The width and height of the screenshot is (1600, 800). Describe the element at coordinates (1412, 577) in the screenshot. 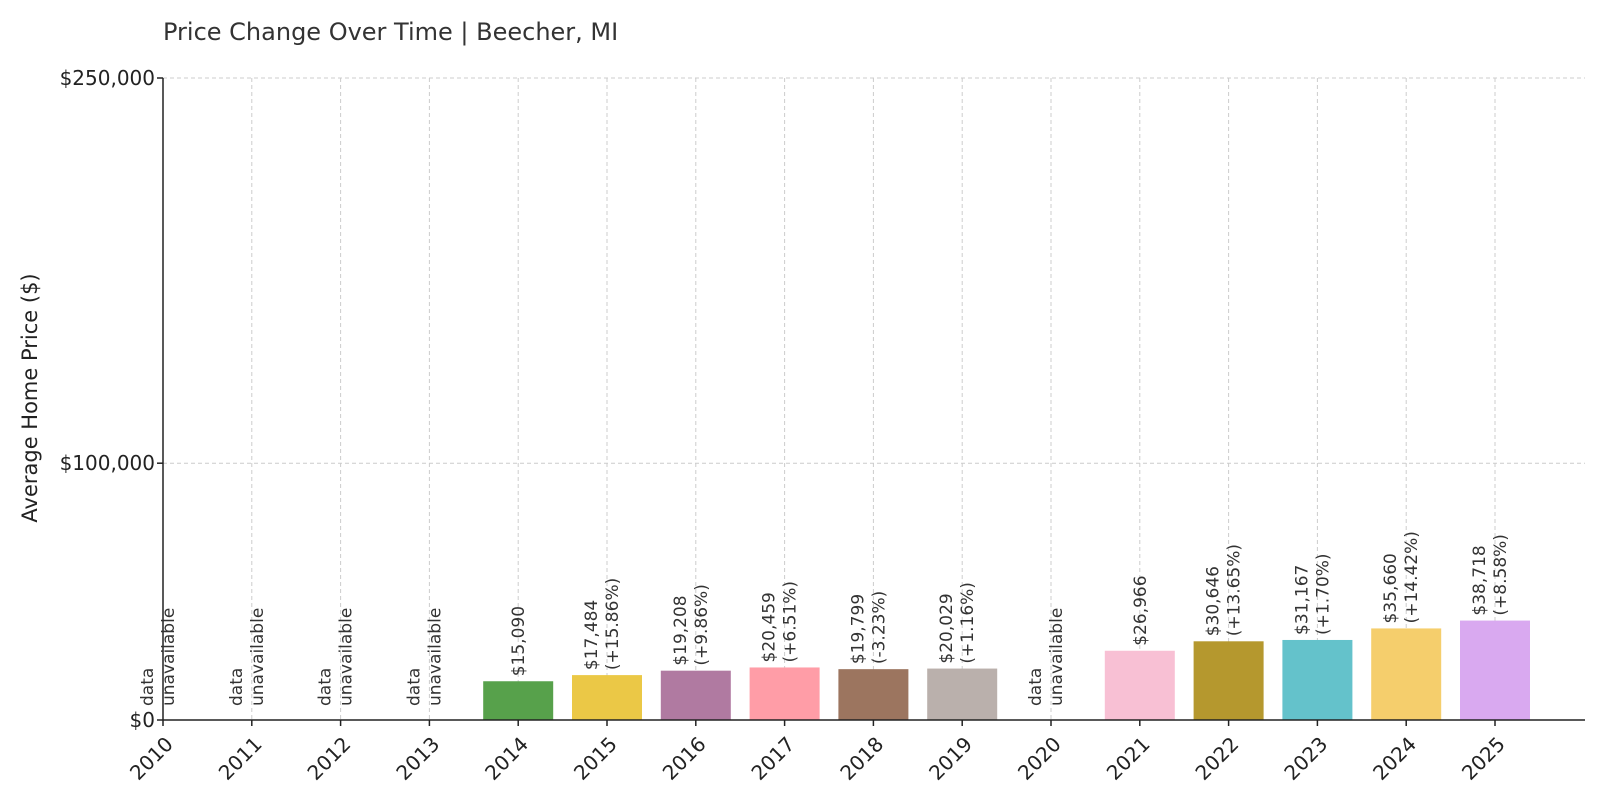

I see `data-label-change: (+14.42%)` at that location.